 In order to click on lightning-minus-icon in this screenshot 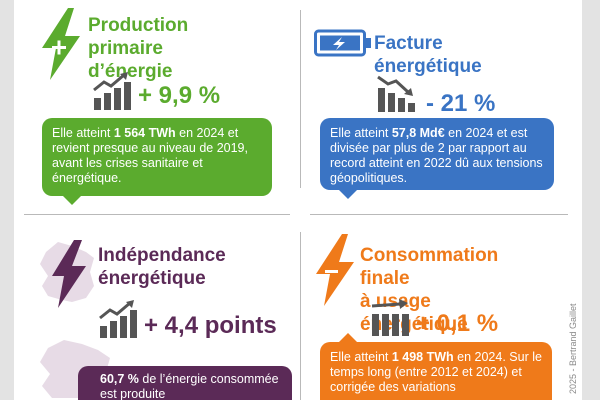, I will do `click(335, 272)`.